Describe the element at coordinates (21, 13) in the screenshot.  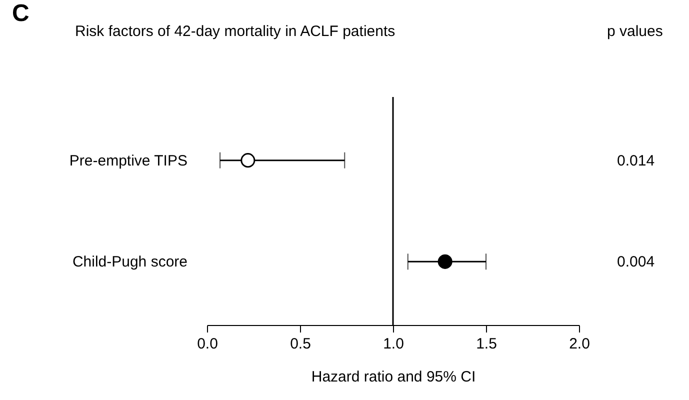
I see `text: C` at that location.